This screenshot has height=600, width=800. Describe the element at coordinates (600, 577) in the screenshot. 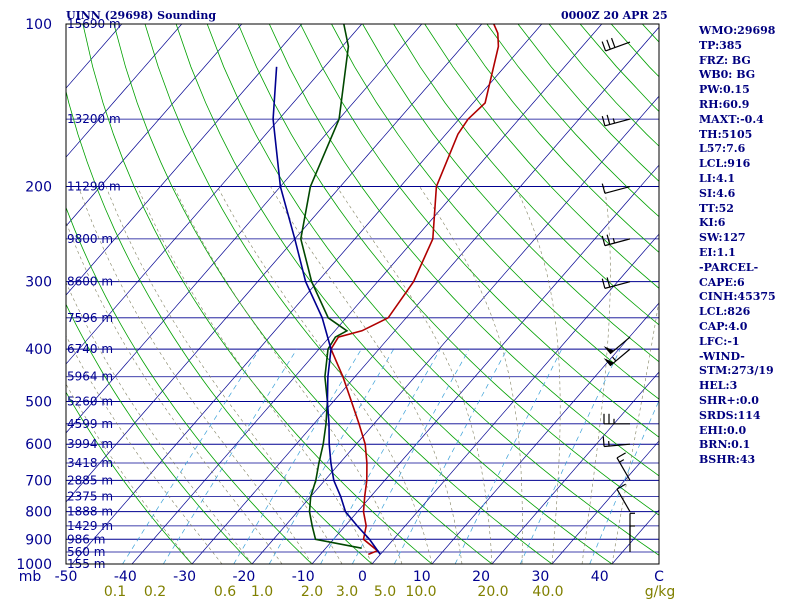

I see `temperature-tick-label: 40` at that location.